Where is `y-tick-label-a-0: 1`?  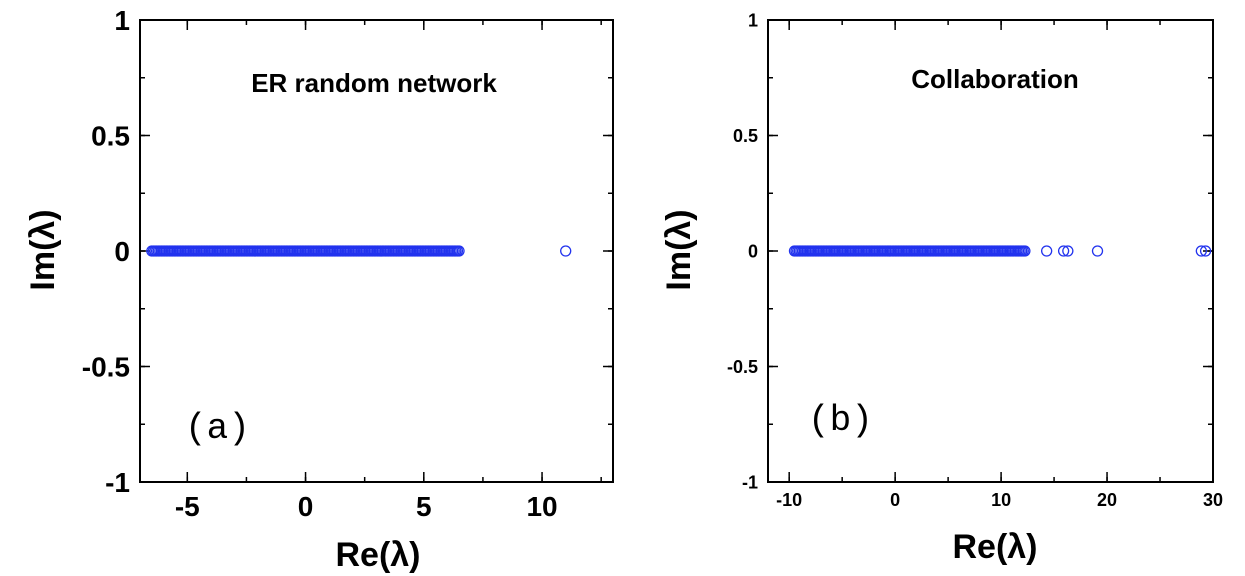 y-tick-label-a-0: 1 is located at coordinates (122, 20).